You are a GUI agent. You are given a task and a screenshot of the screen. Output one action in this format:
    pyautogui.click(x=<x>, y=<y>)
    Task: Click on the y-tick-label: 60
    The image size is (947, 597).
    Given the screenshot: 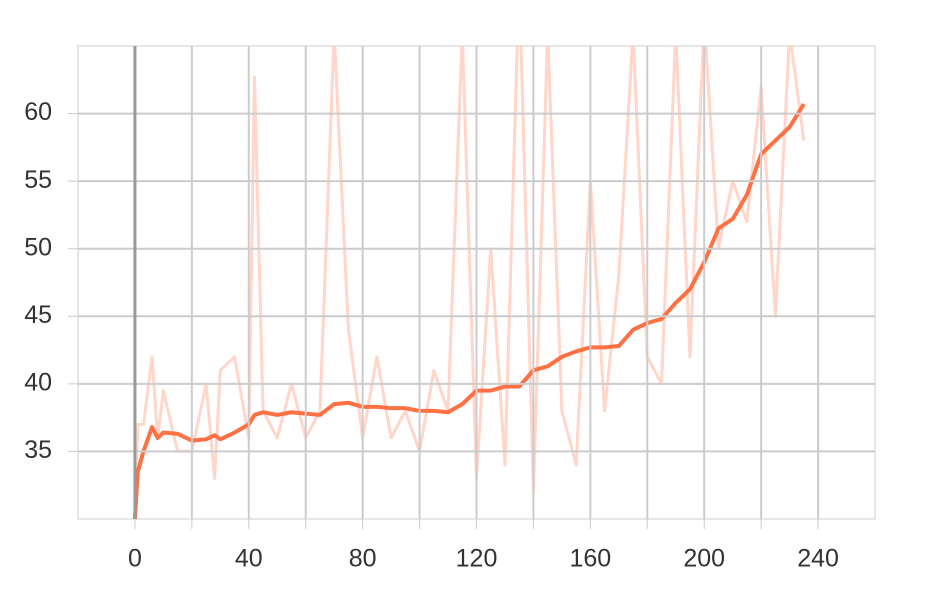 What is the action you would take?
    pyautogui.click(x=38, y=112)
    